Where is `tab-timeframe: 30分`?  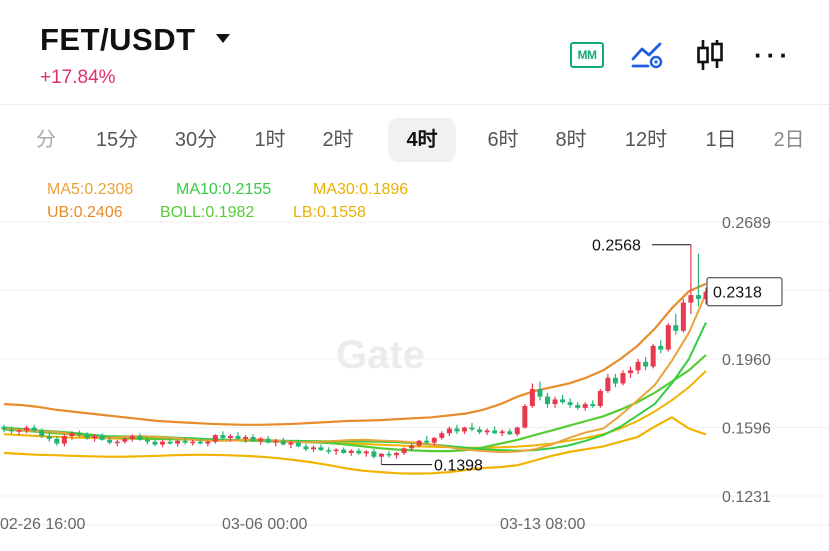 tab-timeframe: 30分 is located at coordinates (196, 140).